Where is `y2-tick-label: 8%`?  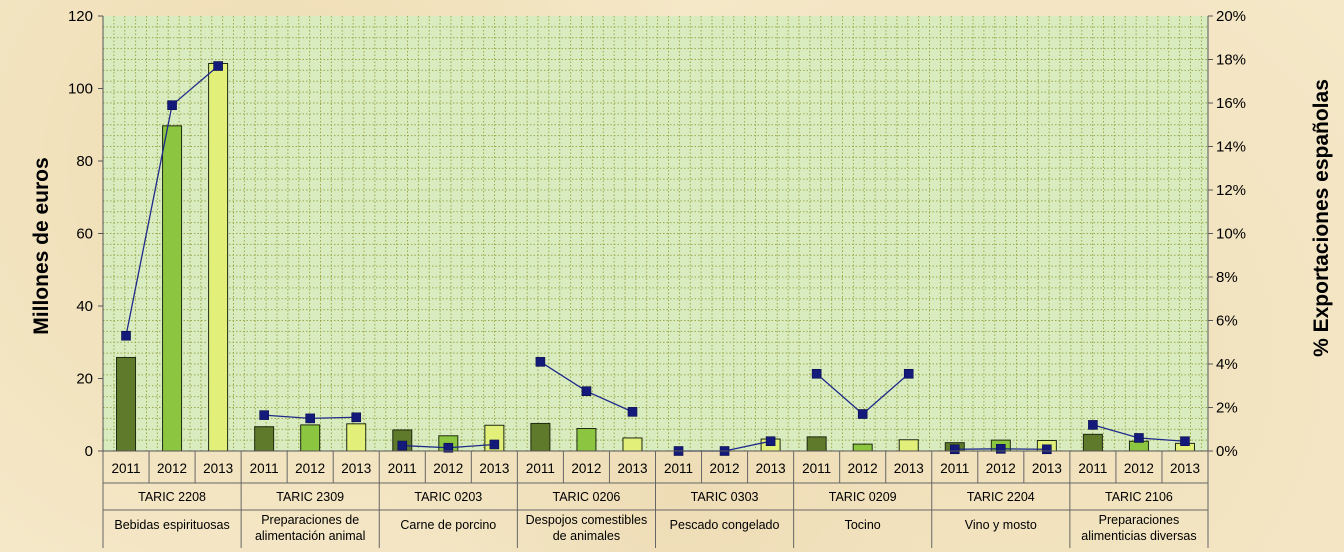 y2-tick-label: 8% is located at coordinates (1227, 277).